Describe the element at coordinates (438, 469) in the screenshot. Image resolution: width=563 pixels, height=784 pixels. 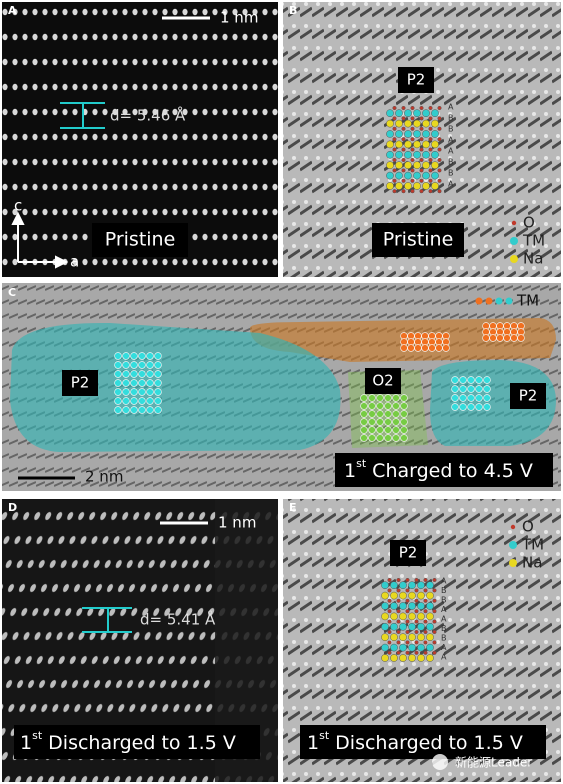
I see `caption: 1st Charged to 4.5 V` at that location.